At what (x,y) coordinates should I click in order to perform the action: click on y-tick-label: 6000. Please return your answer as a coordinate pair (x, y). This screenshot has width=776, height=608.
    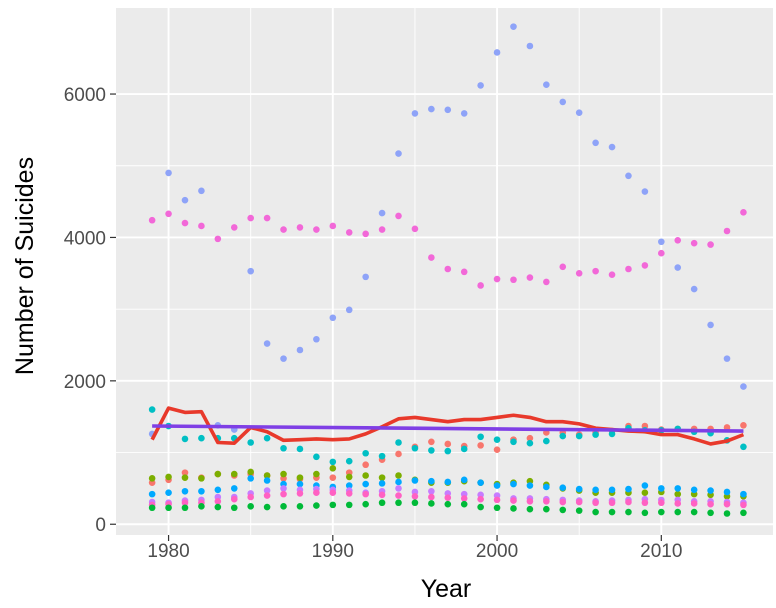
    Looking at the image, I should click on (85, 95).